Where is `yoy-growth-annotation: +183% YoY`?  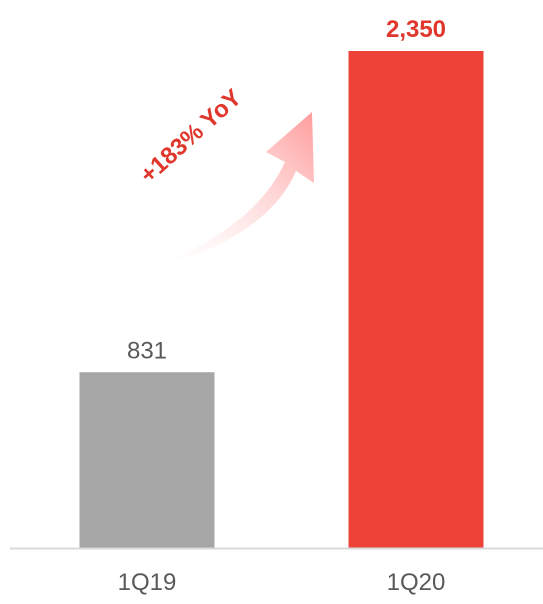 yoy-growth-annotation: +183% YoY is located at coordinates (191, 136).